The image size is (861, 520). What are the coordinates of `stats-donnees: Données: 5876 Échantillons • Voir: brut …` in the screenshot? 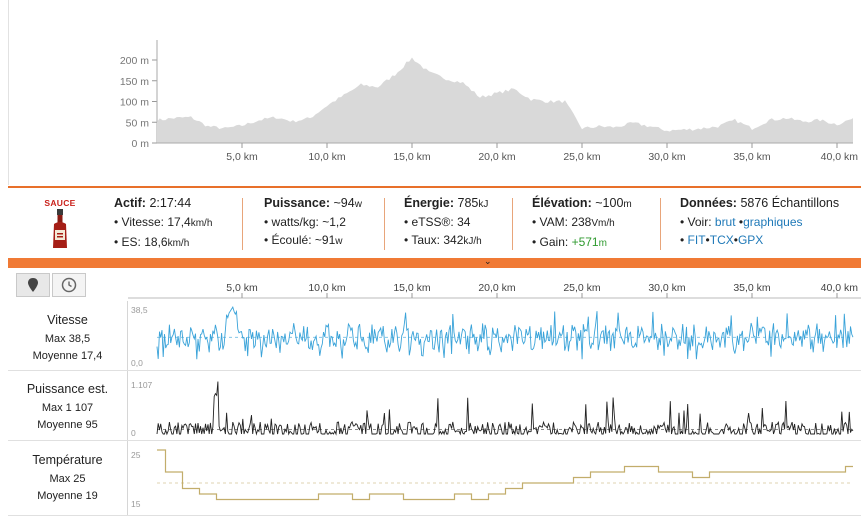 It's located at (760, 221).